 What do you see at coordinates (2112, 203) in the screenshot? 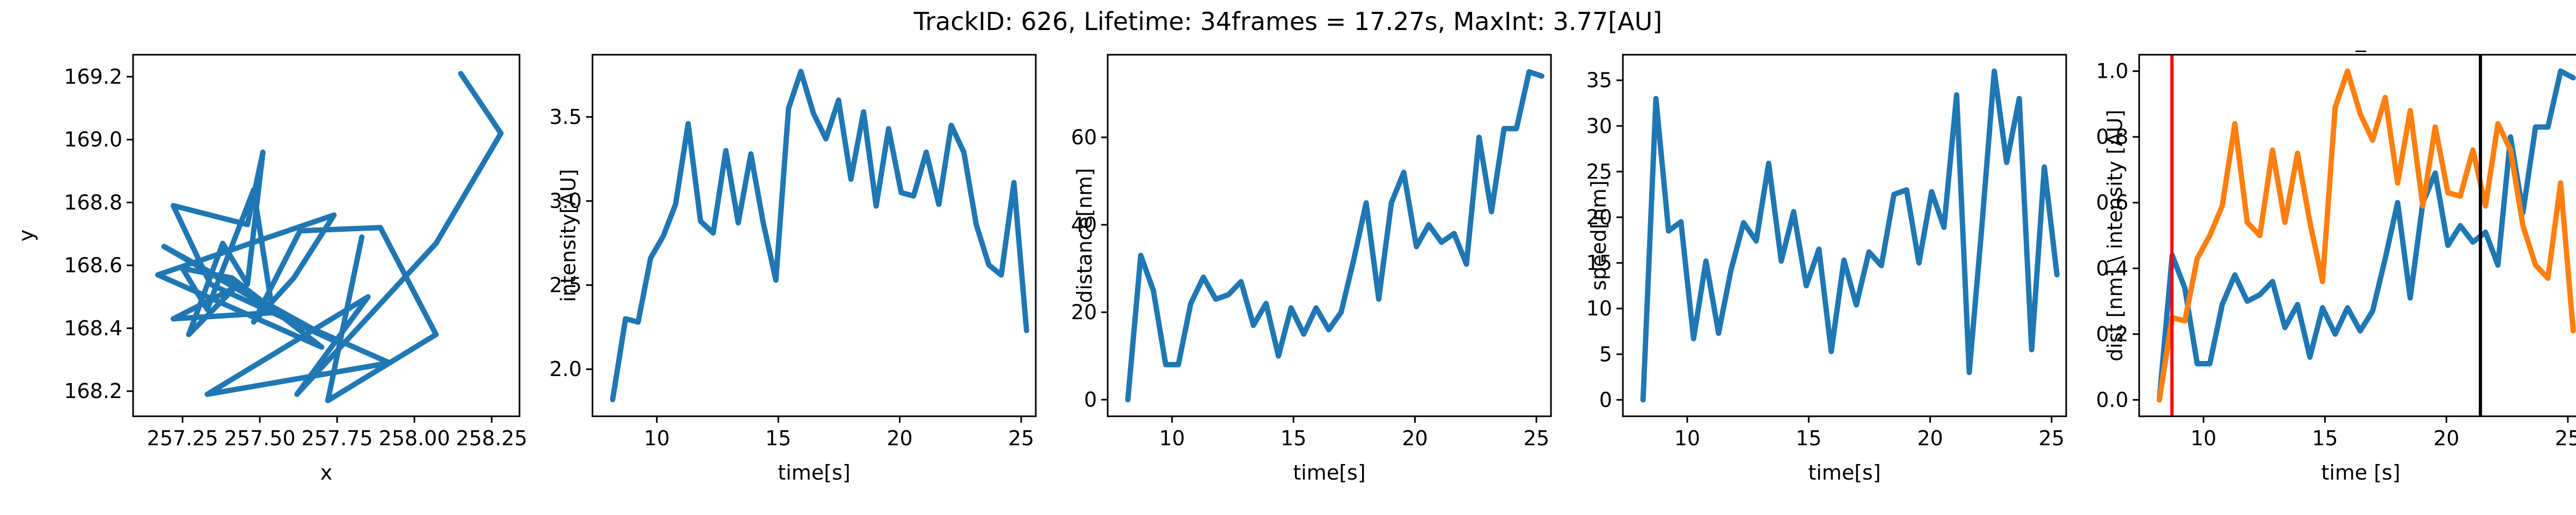
I see `y-tick-label: 0.6` at bounding box center [2112, 203].